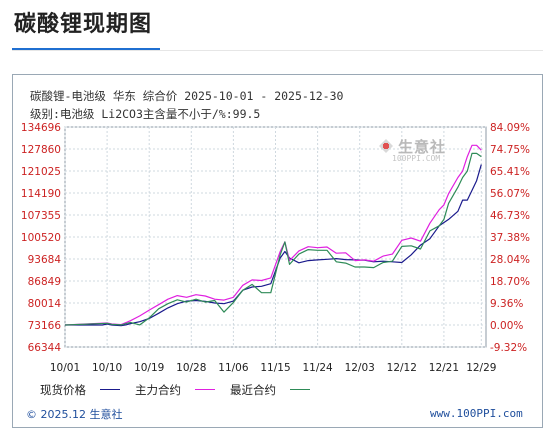 The image size is (555, 441). I want to click on legend-spot-label: 现货价格, so click(63, 390).